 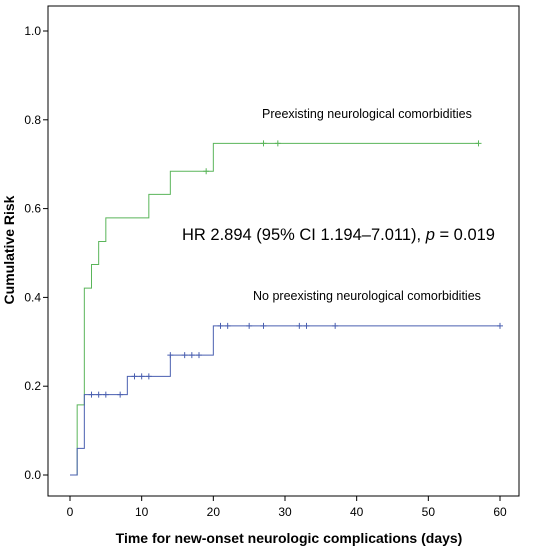 What do you see at coordinates (142, 512) in the screenshot?
I see `x-tick-label: 10` at bounding box center [142, 512].